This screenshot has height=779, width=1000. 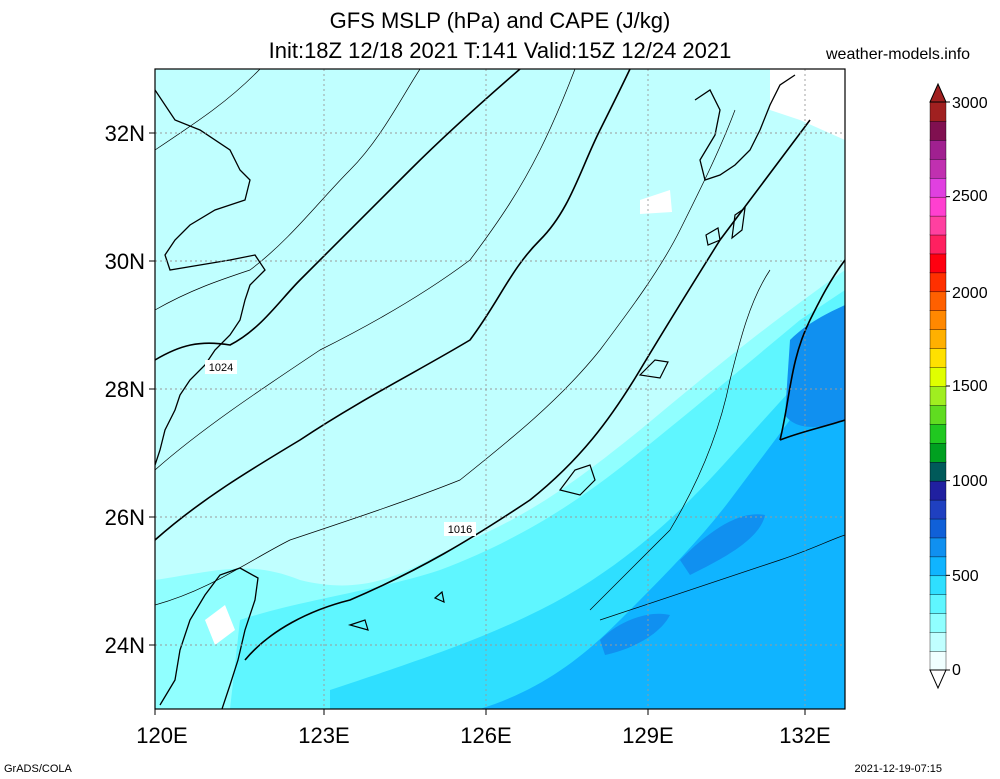 What do you see at coordinates (125, 261) in the screenshot?
I see `lat-label-30n: 30N` at bounding box center [125, 261].